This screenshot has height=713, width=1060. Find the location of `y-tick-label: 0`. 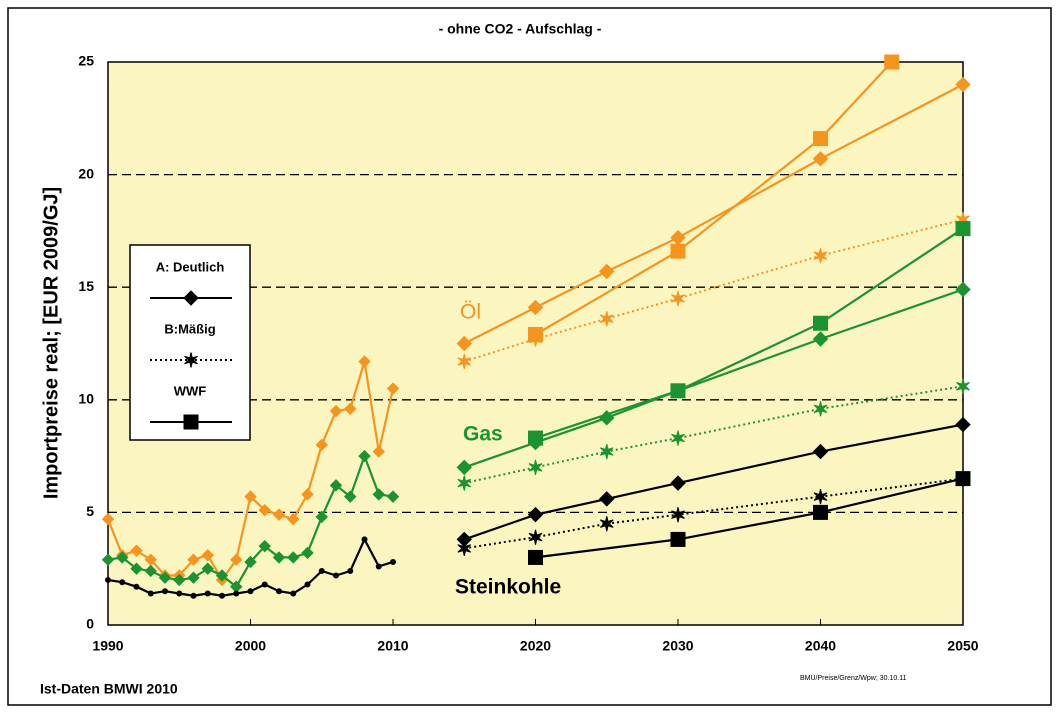

y-tick-label: 0 is located at coordinates (90, 624).